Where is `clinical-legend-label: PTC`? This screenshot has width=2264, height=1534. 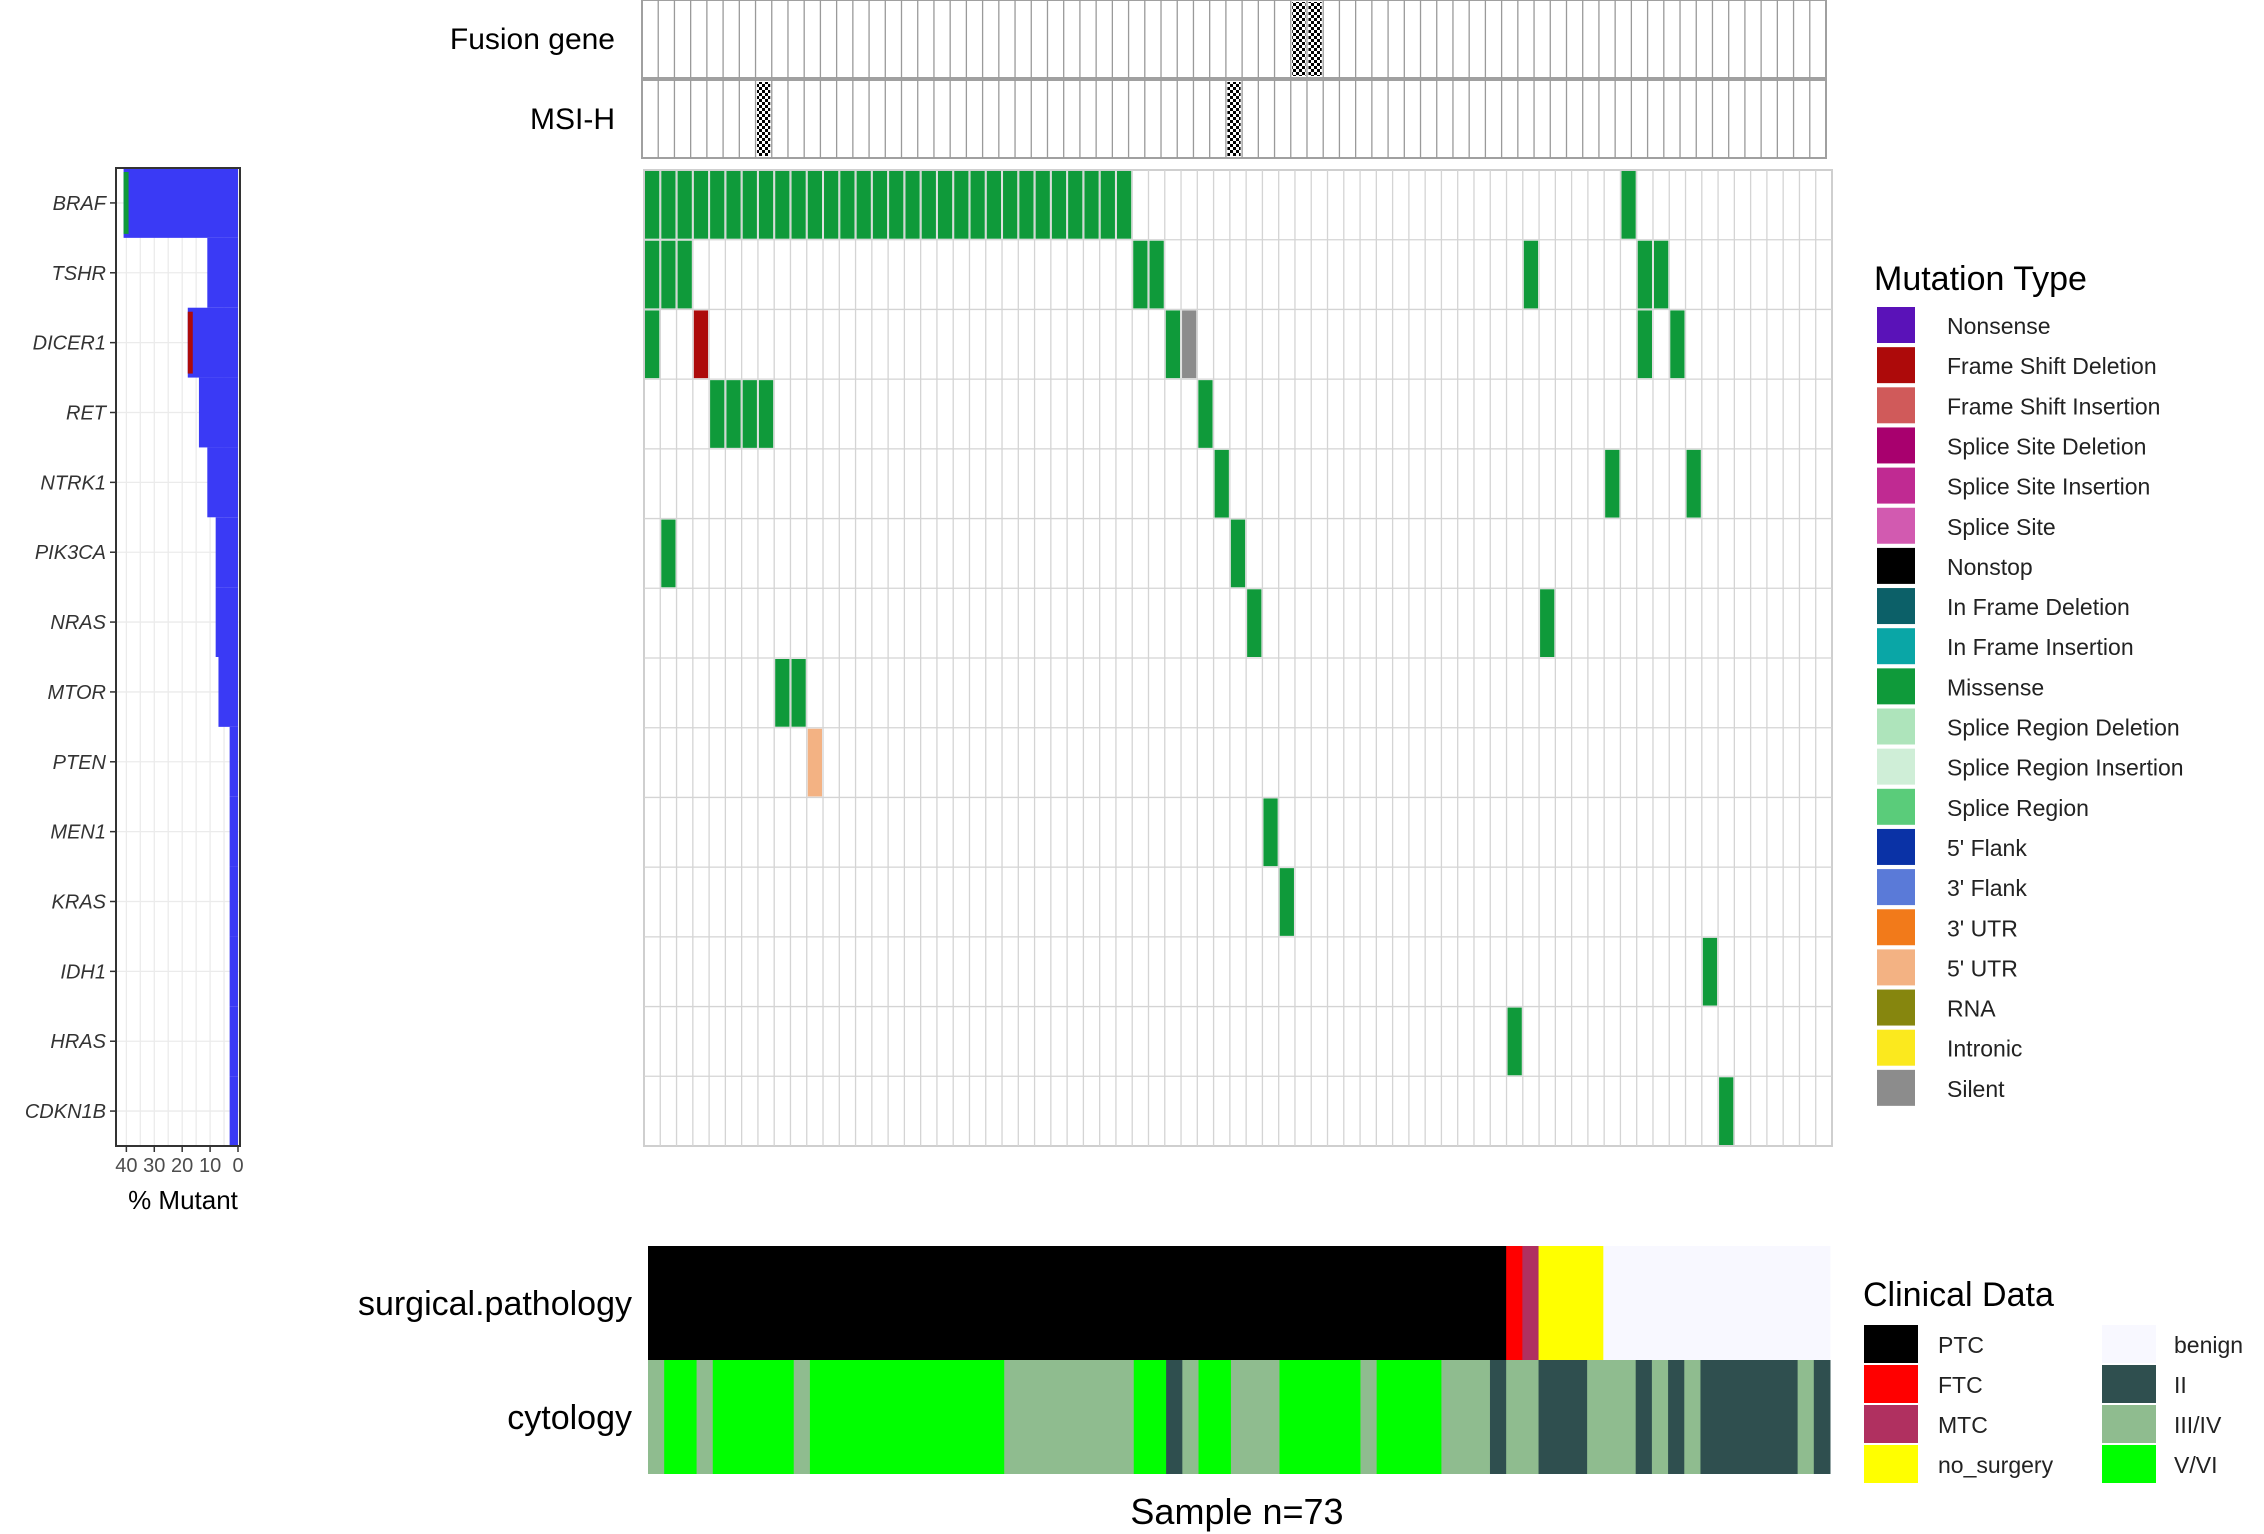 clinical-legend-label: PTC is located at coordinates (1961, 1345).